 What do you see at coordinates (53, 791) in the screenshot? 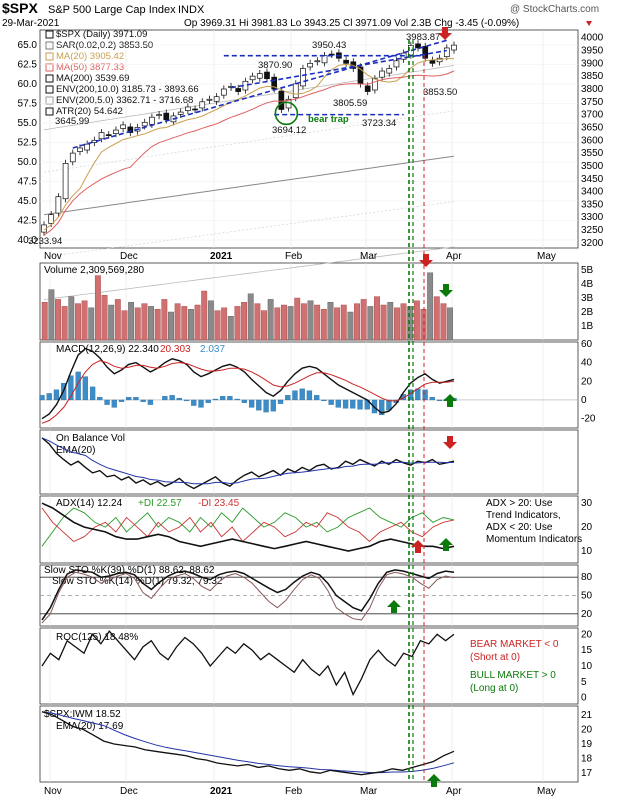
I see `x-tick-label: Nov` at bounding box center [53, 791].